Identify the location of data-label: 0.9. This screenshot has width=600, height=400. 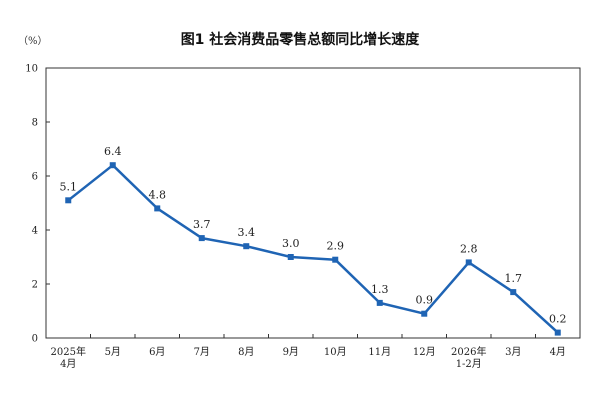
(425, 300).